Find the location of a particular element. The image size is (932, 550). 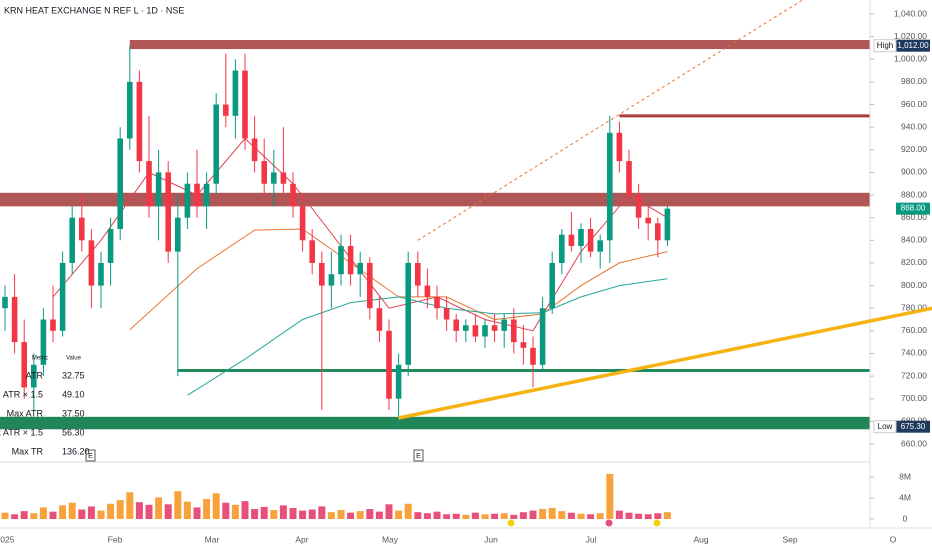

x-tick-label: Aug is located at coordinates (700, 539).